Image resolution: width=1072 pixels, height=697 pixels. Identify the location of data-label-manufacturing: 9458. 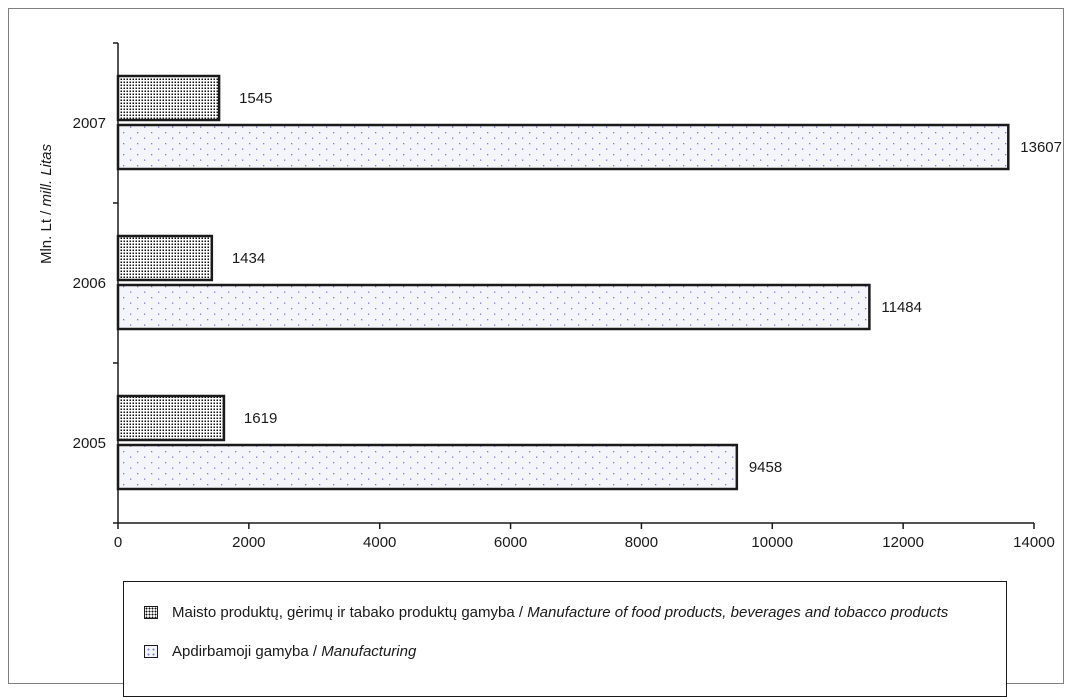
(765, 467).